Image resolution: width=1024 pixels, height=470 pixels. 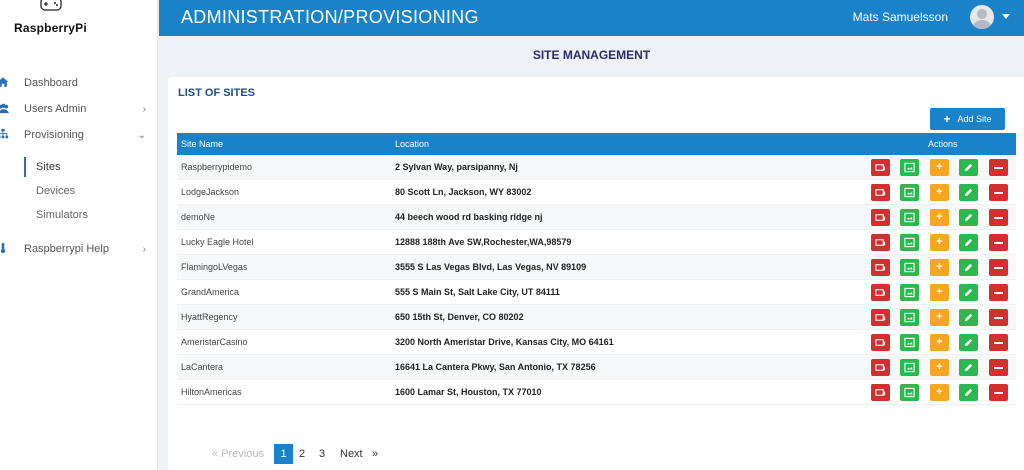 What do you see at coordinates (79, 249) in the screenshot?
I see `sidebar-item-raspberrypi-help: Raspberrypi Help ›` at bounding box center [79, 249].